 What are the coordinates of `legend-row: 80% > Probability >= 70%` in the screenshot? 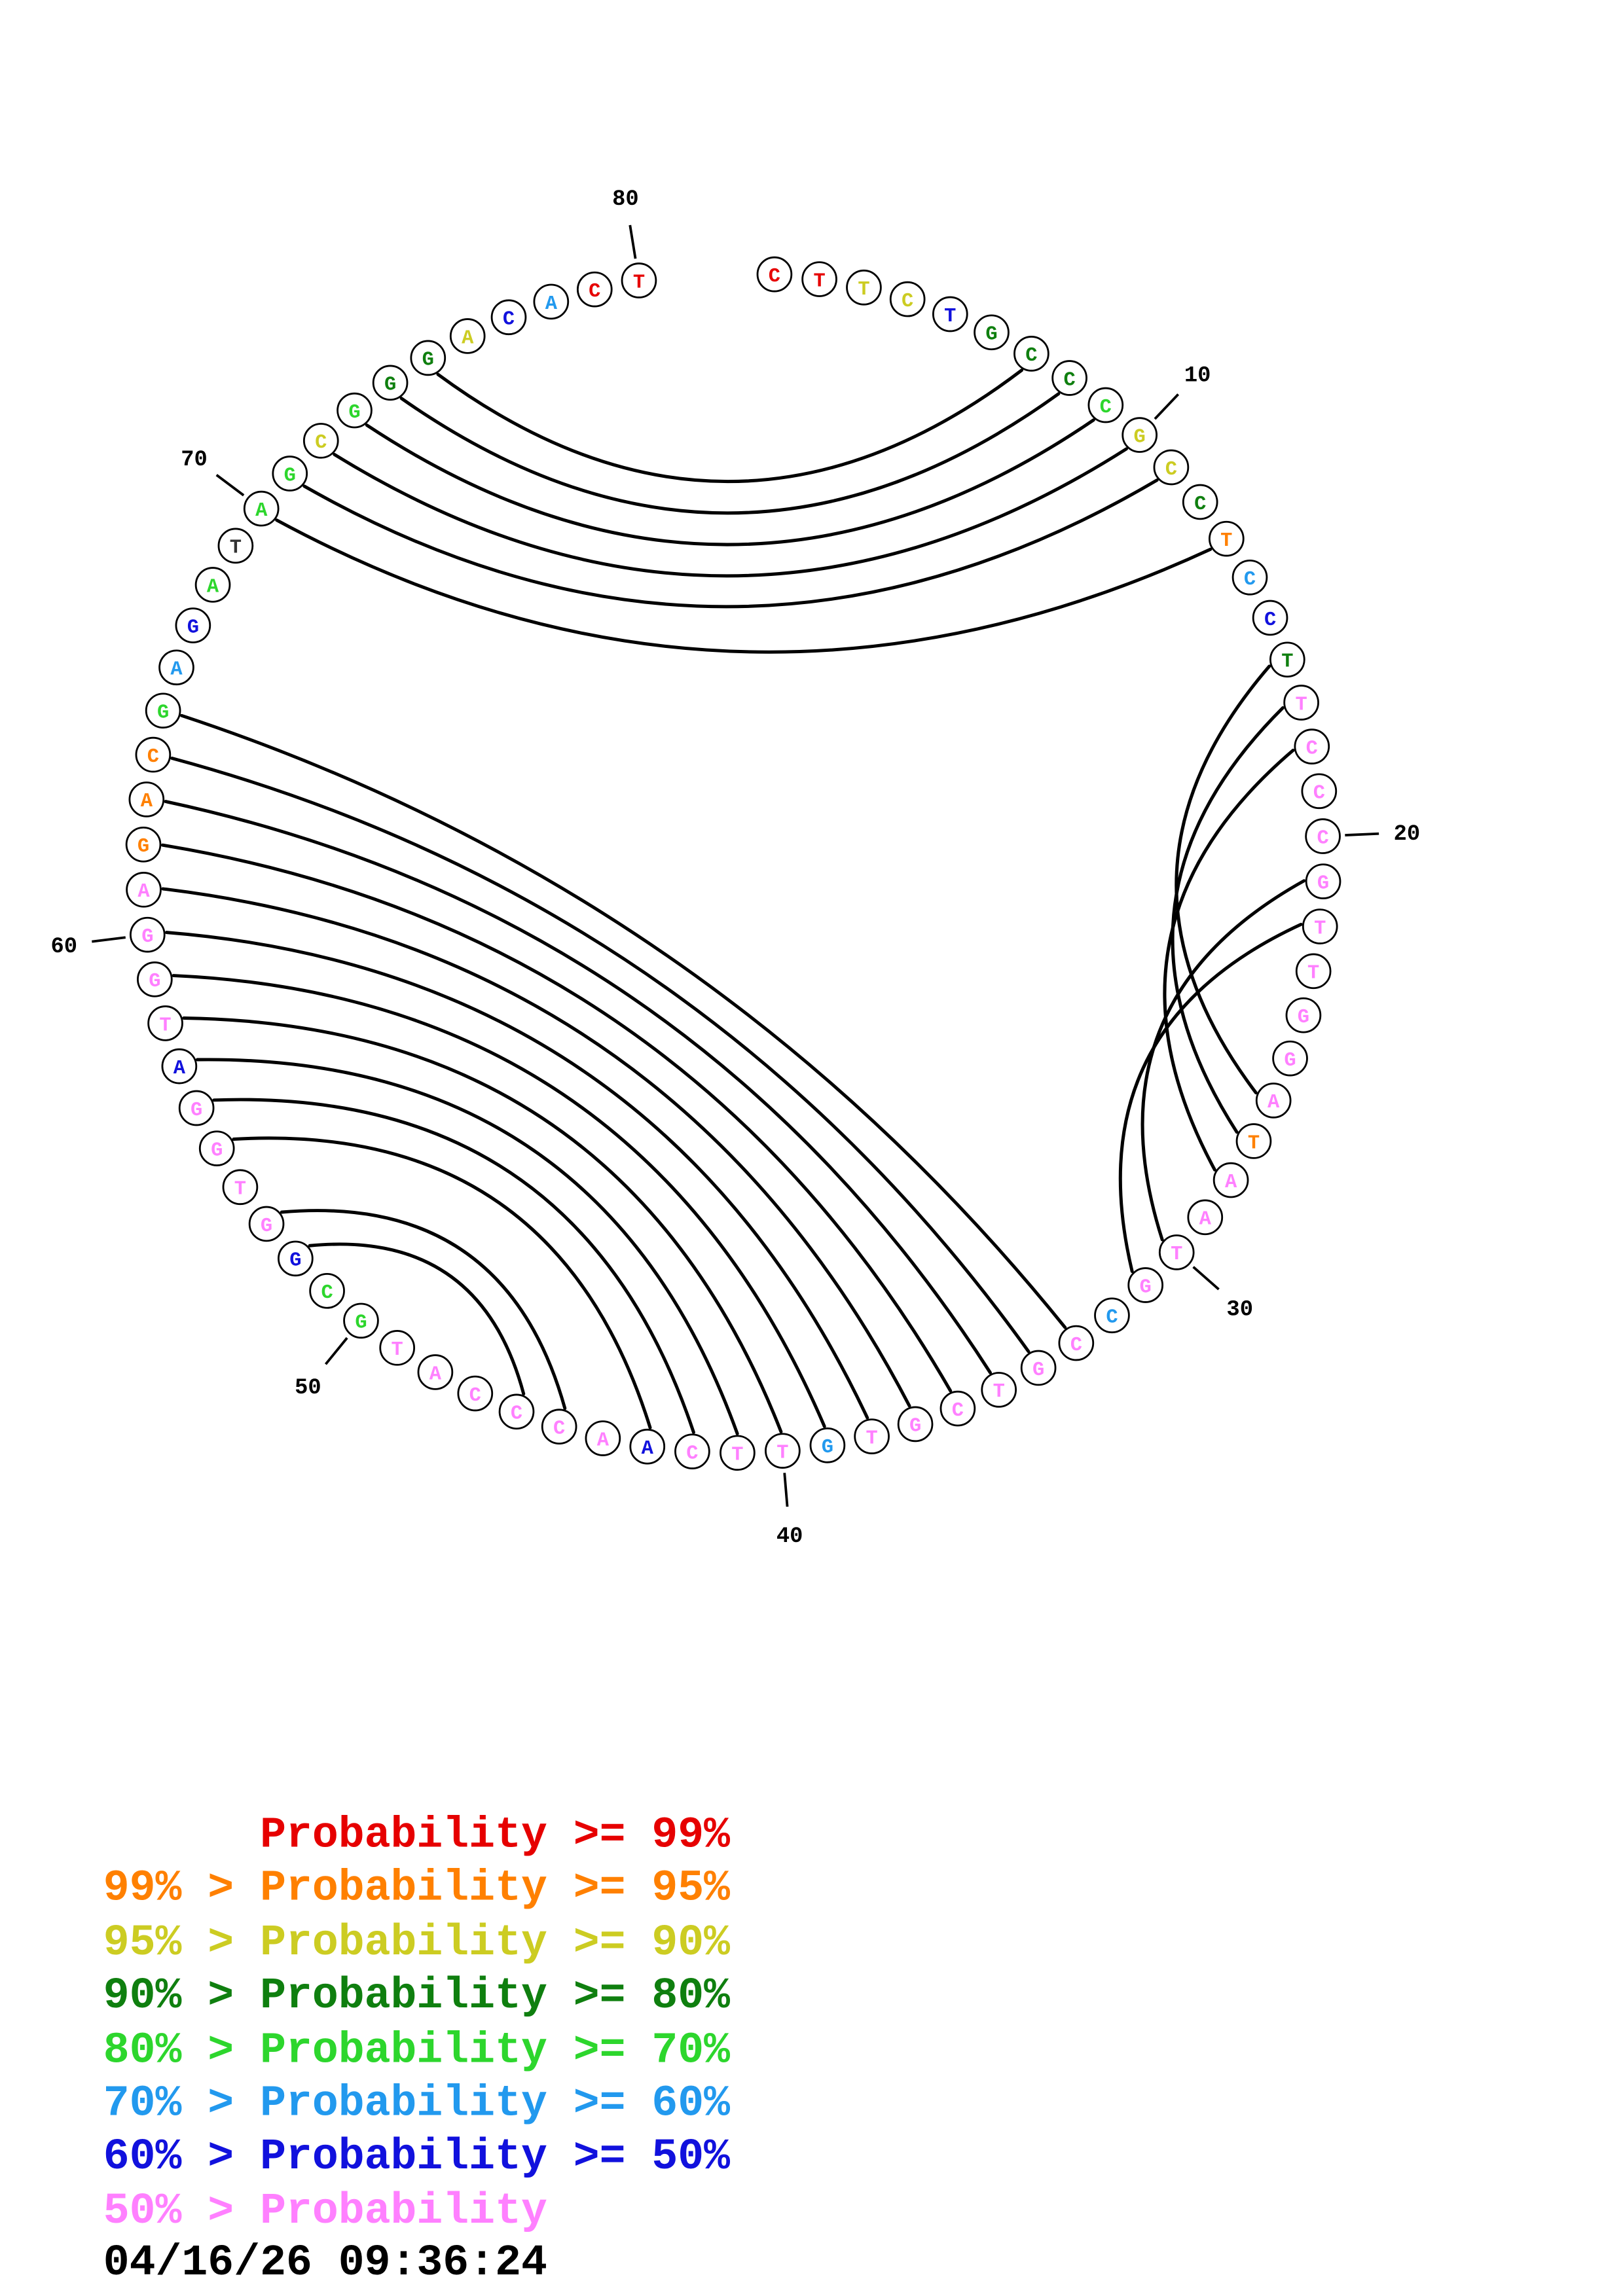 It's located at (416, 2050).